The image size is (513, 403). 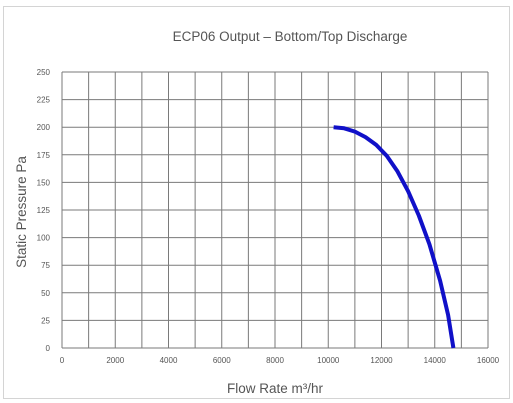 What do you see at coordinates (488, 360) in the screenshot?
I see `x-tick-label: 16000` at bounding box center [488, 360].